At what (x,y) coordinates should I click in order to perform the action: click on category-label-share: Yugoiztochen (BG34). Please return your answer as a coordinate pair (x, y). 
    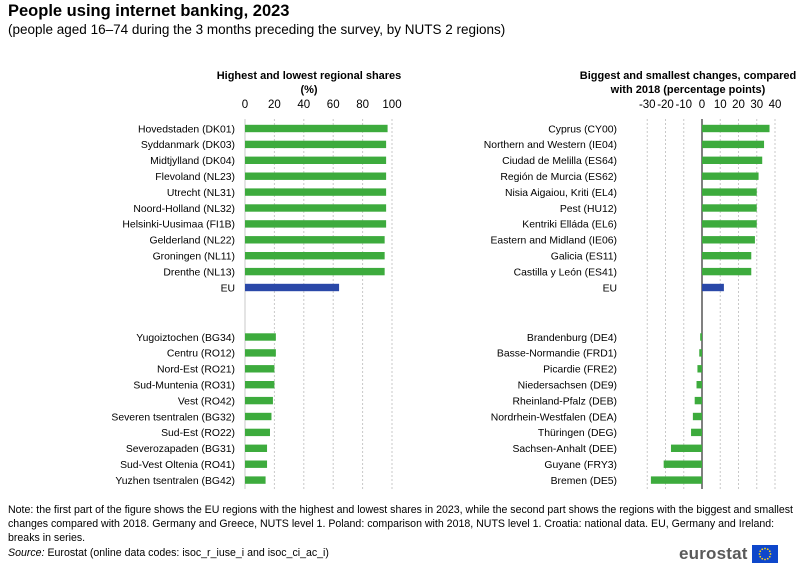
    Looking at the image, I should click on (185, 338).